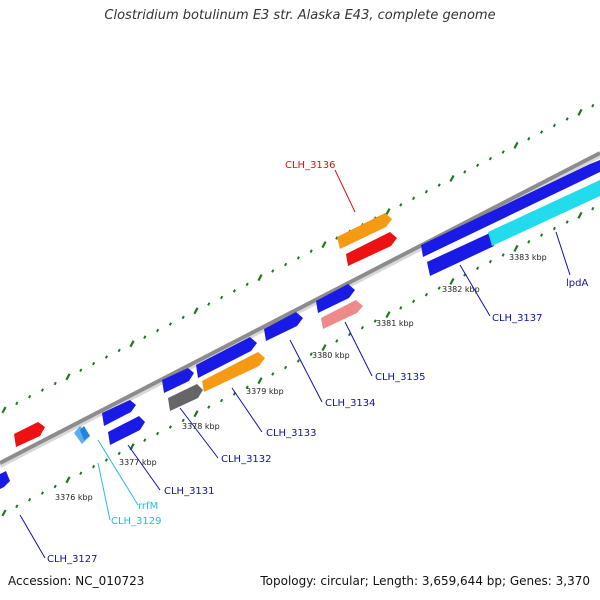 The height and width of the screenshot is (600, 600). Describe the element at coordinates (119, 413) in the screenshot. I see `gene-clh3131-upper` at that location.